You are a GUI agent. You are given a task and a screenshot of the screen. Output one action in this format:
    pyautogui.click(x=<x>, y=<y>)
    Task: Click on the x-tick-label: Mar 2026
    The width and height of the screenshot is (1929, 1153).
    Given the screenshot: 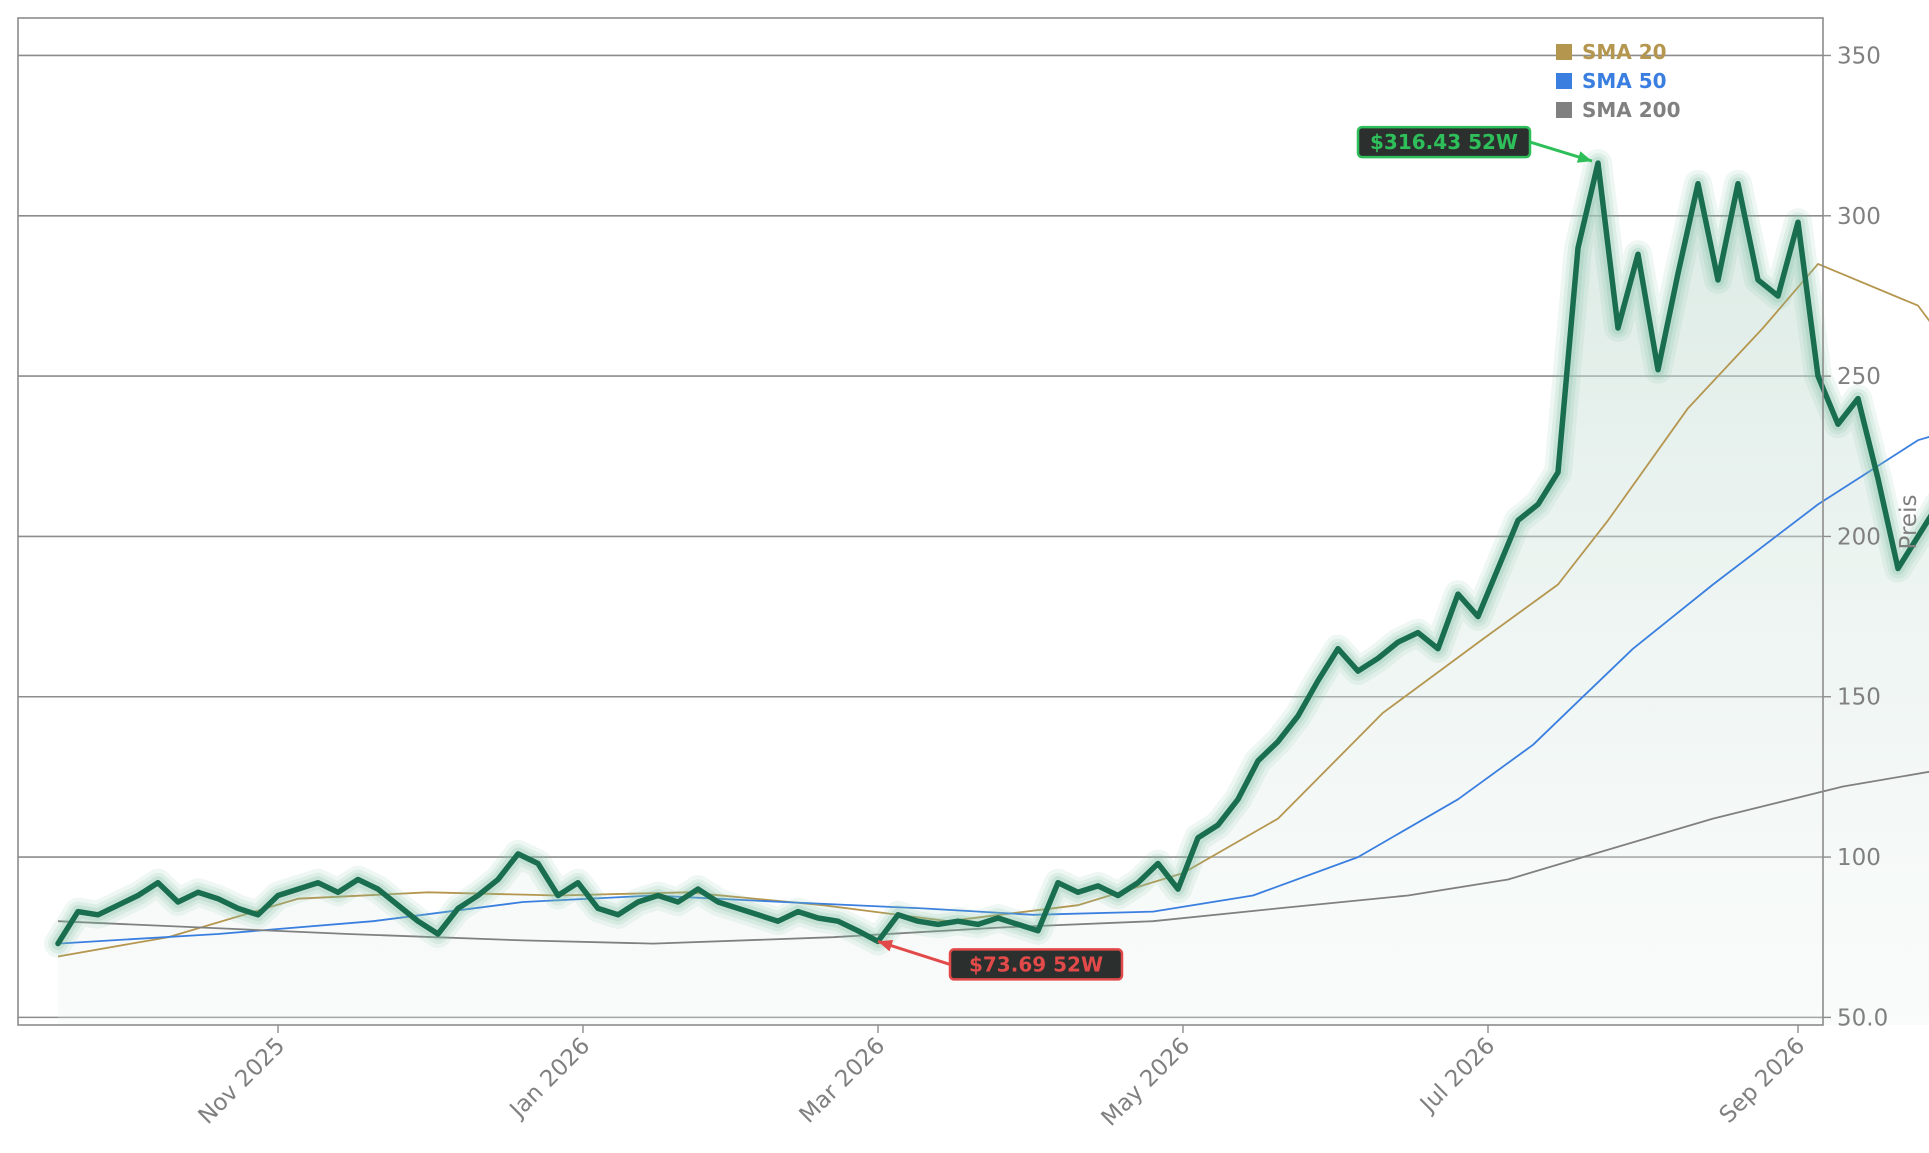 What is the action you would take?
    pyautogui.click(x=843, y=1081)
    